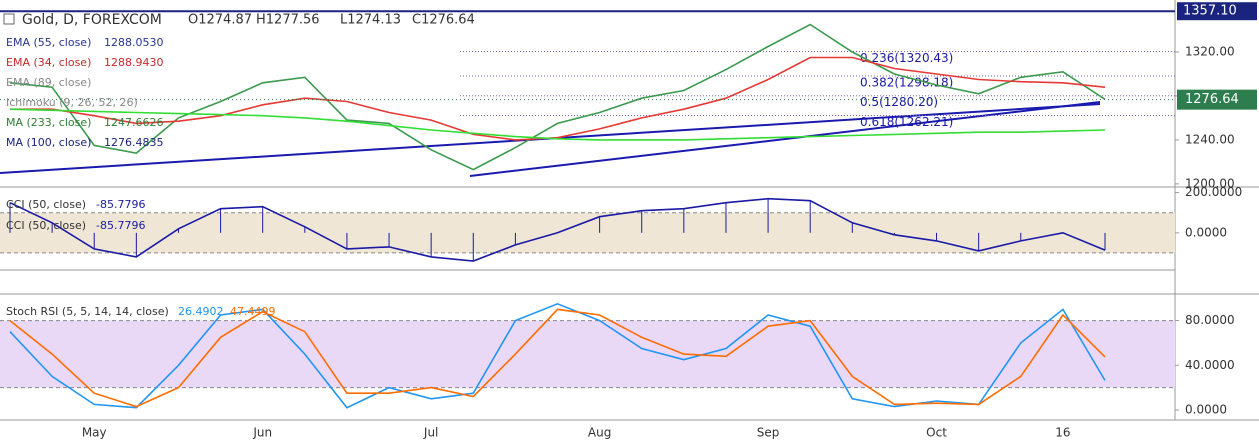 The height and width of the screenshot is (445, 1259). I want to click on symbol-title: Gold, D, FOREXCOM, so click(92, 20).